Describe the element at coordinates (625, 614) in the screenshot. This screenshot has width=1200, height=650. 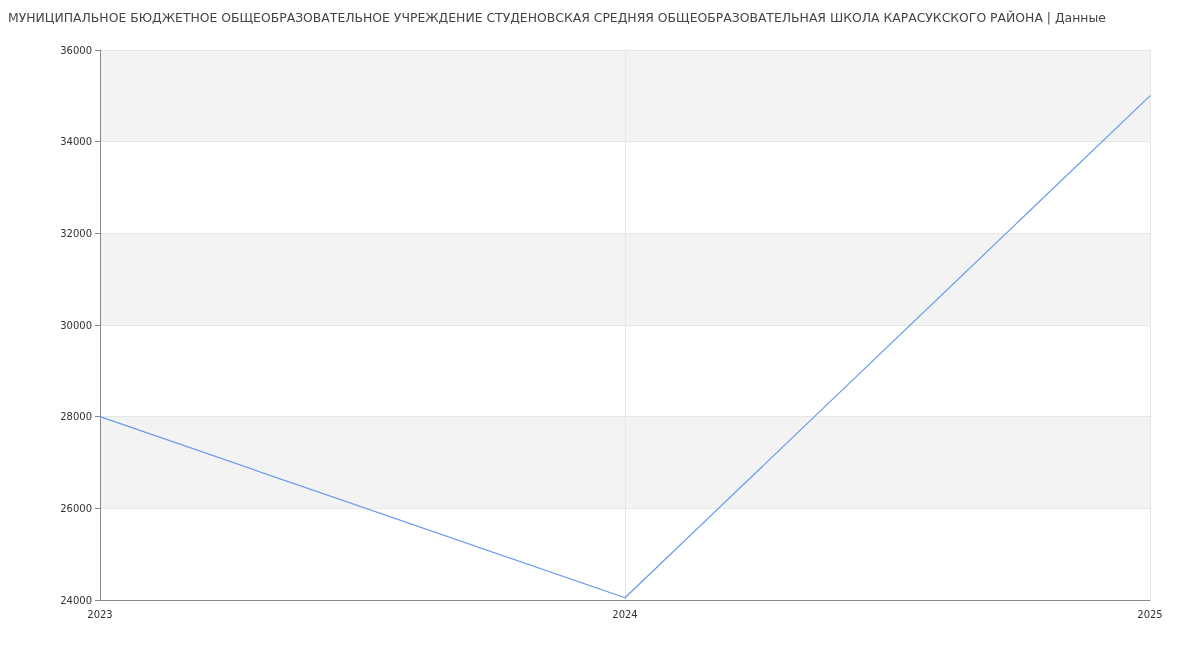
I see `x-tick-label: 2024` at that location.